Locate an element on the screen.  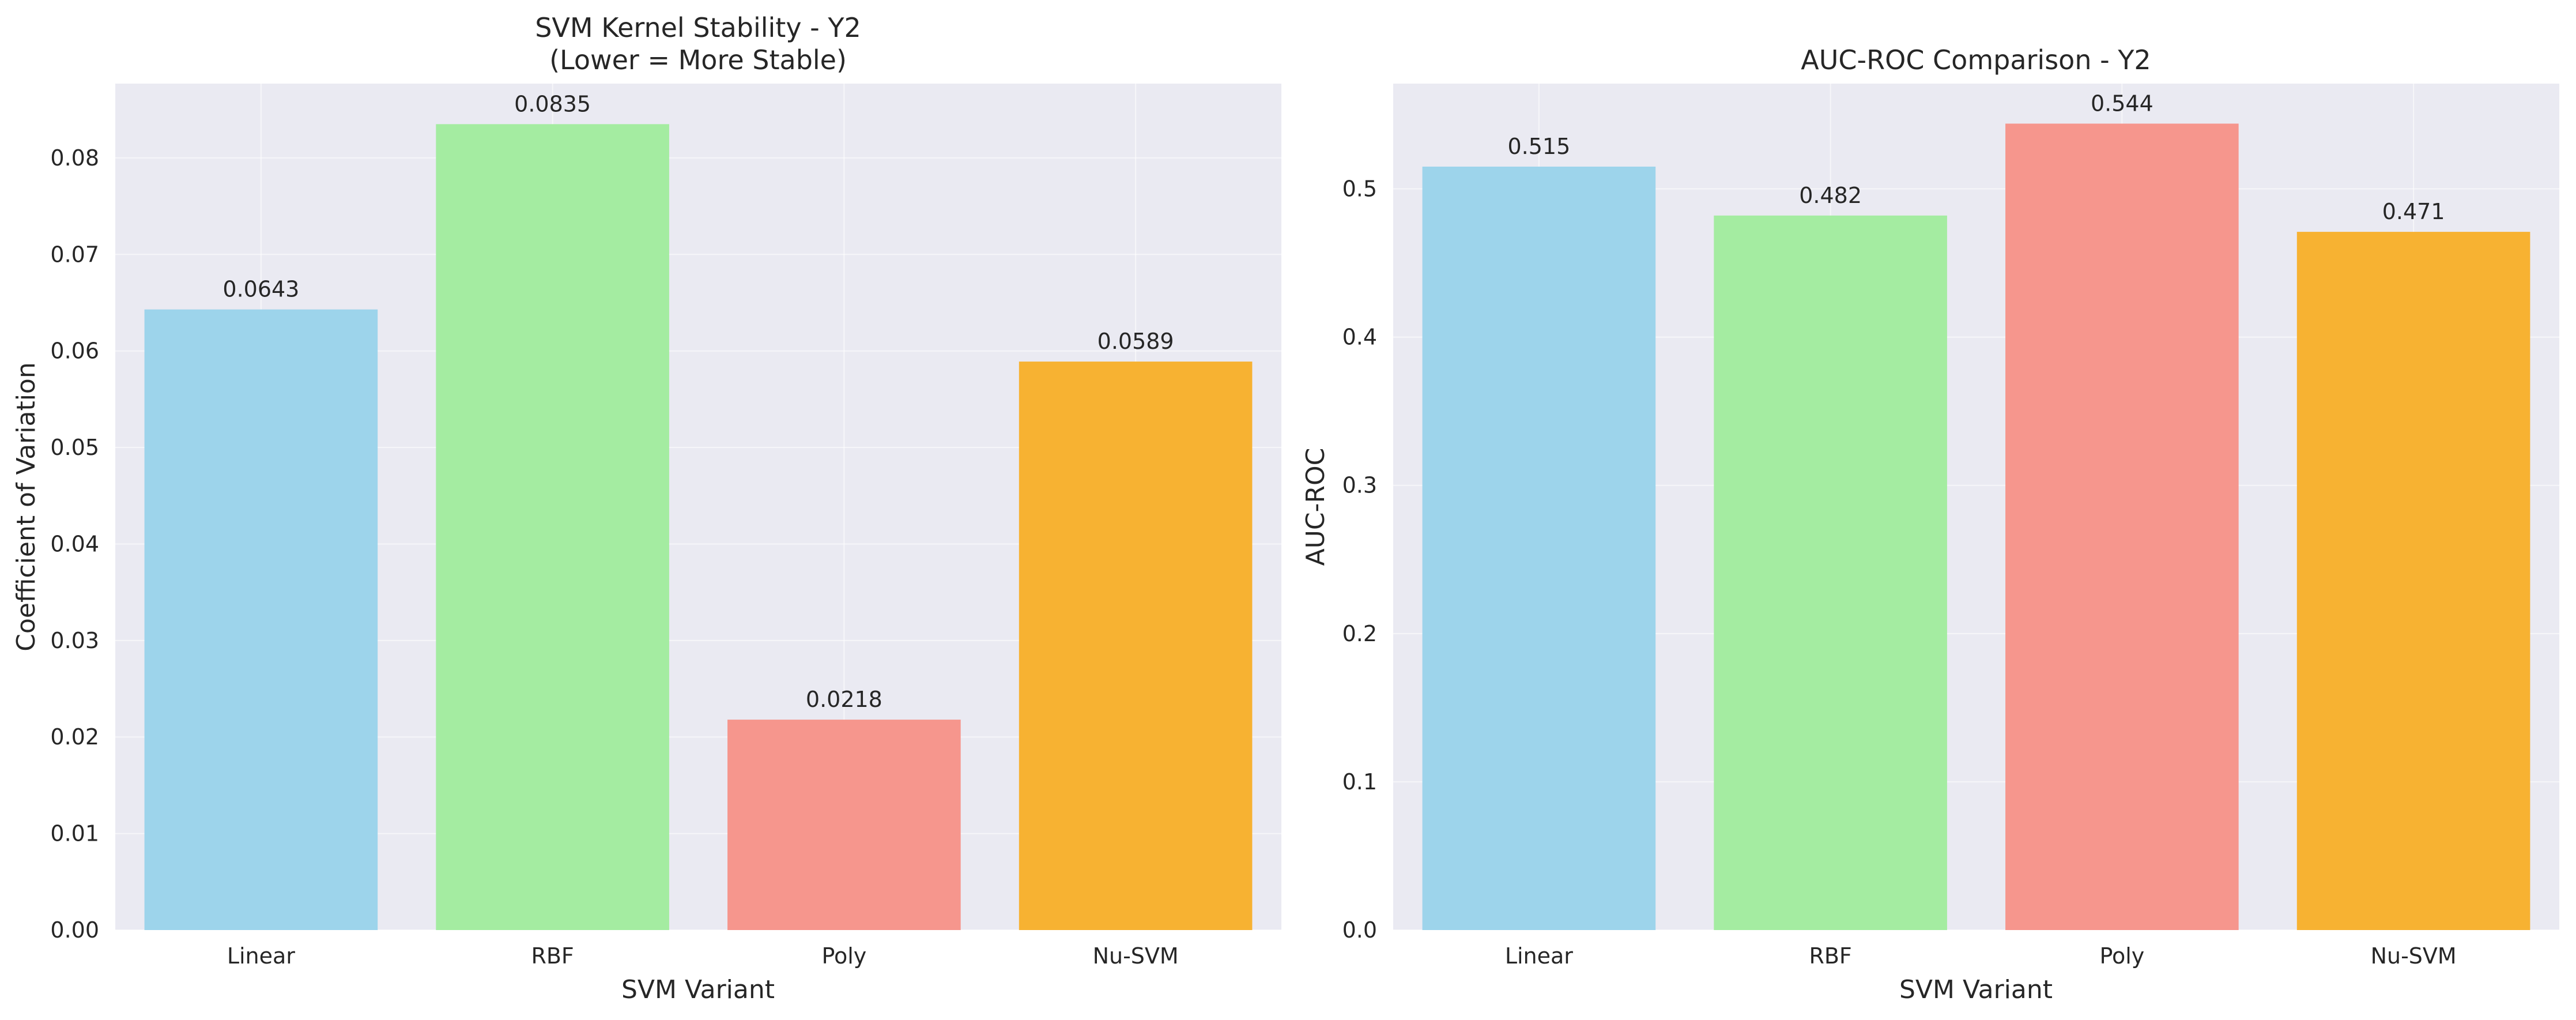
stability-y-tick-label: 0.06 is located at coordinates (74, 351).